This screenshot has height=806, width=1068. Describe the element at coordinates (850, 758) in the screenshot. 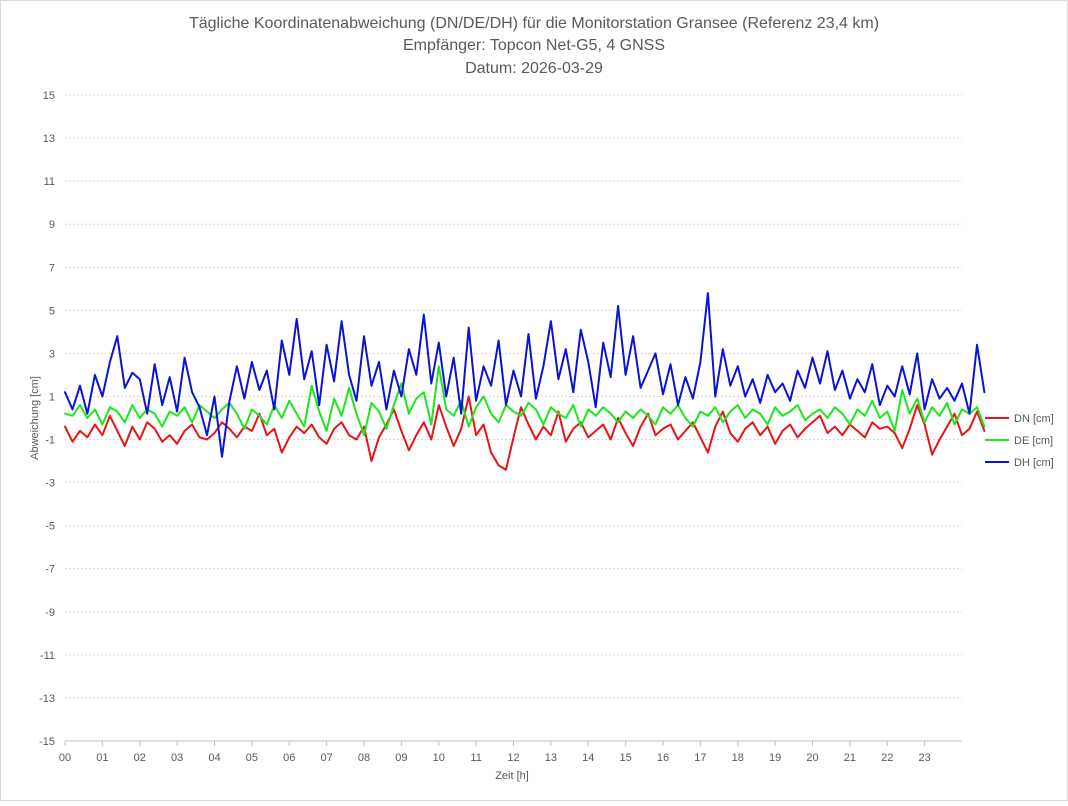

I see `x-tick-label: 21` at that location.